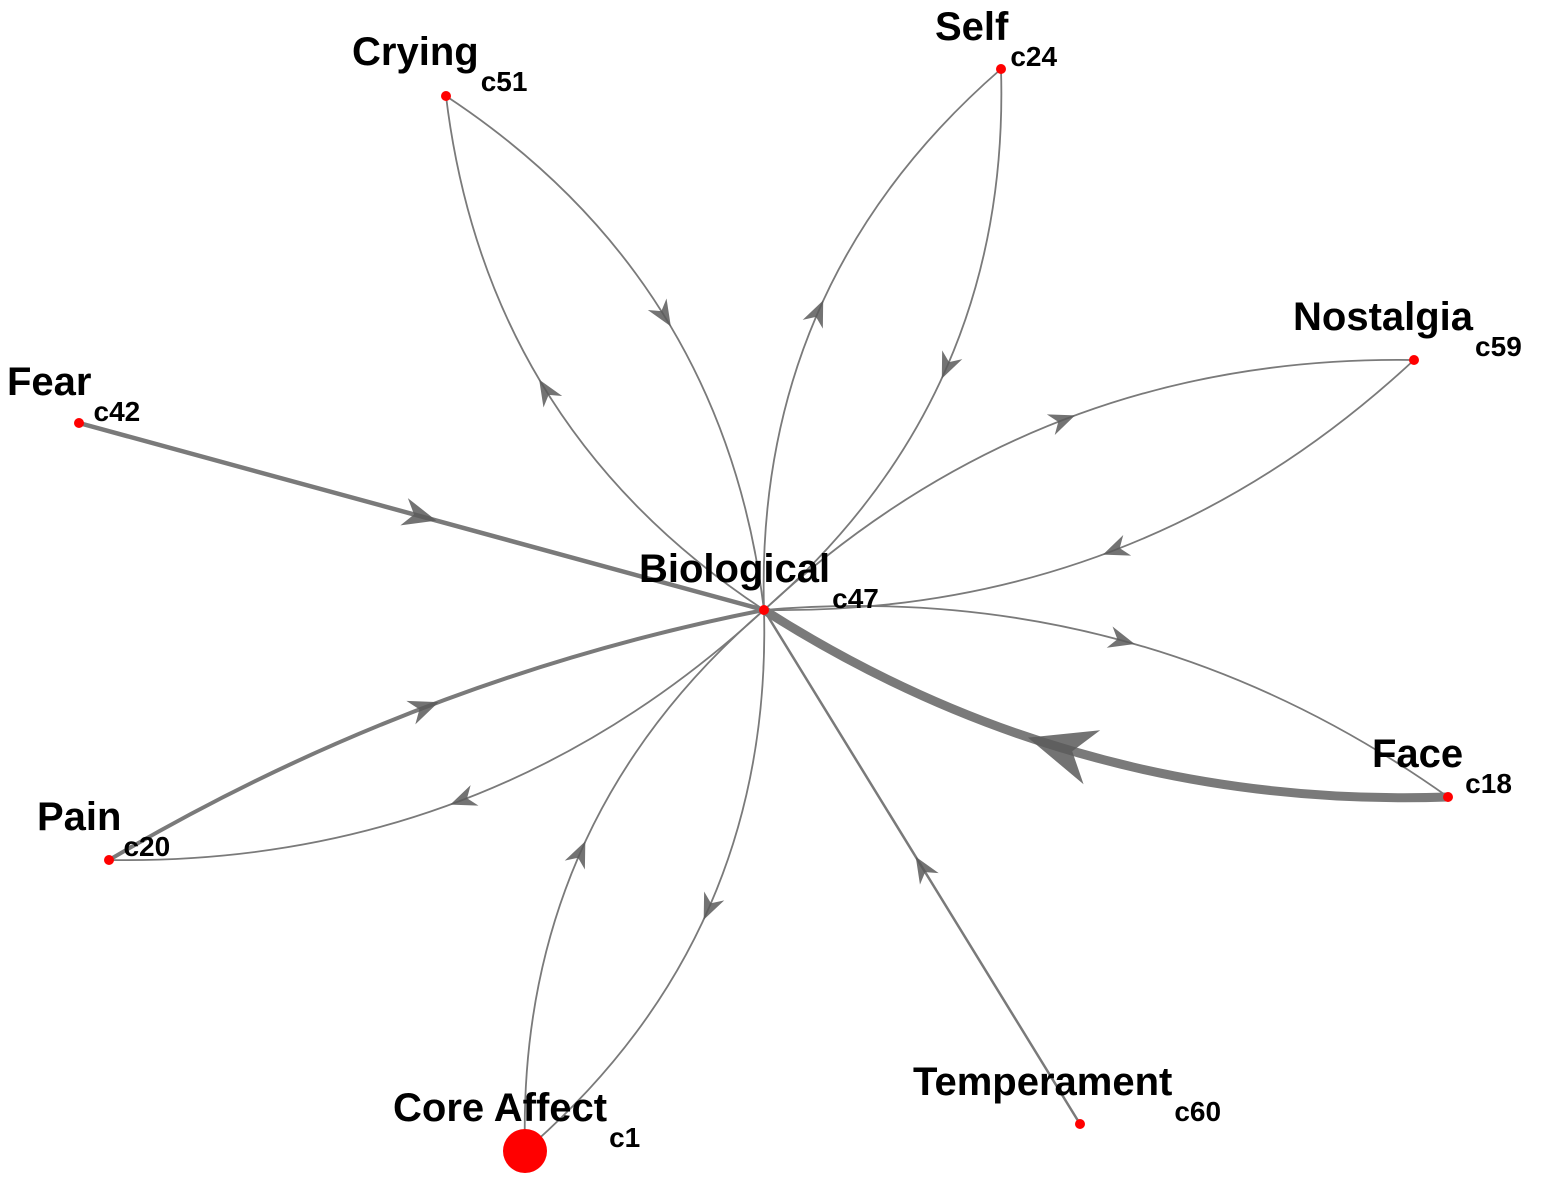 This screenshot has height=1182, width=1547. I want to click on label-c20: Painc20, so click(103, 828).